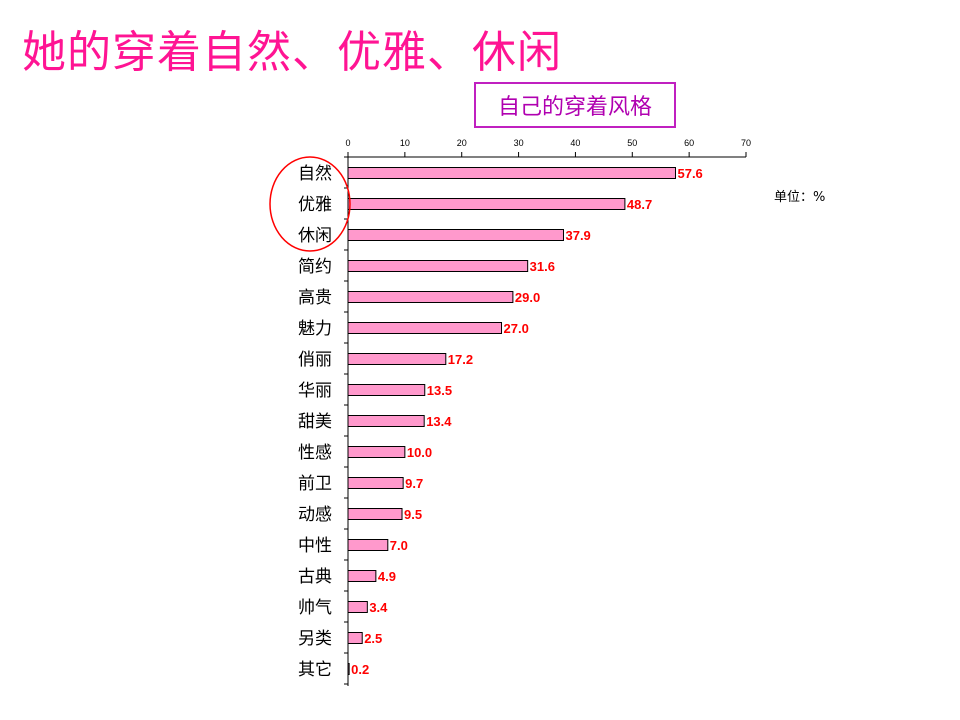  Describe the element at coordinates (292, 52) in the screenshot. I see `headline: 她的穿着自然、优雅、休闲` at that location.